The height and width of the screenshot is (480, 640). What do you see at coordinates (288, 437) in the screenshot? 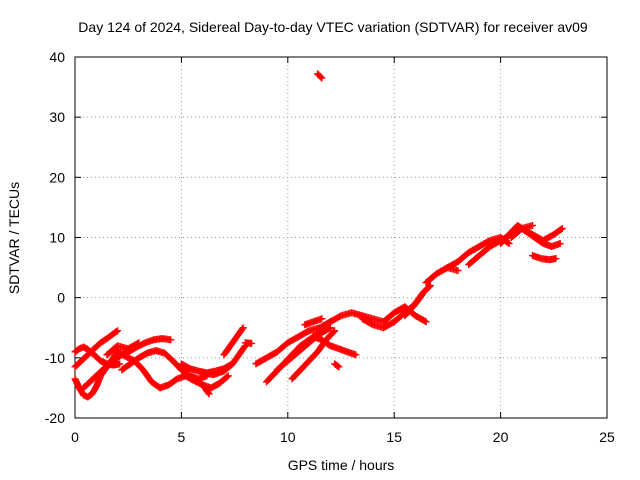
I see `x-tick-label: 10` at bounding box center [288, 437].